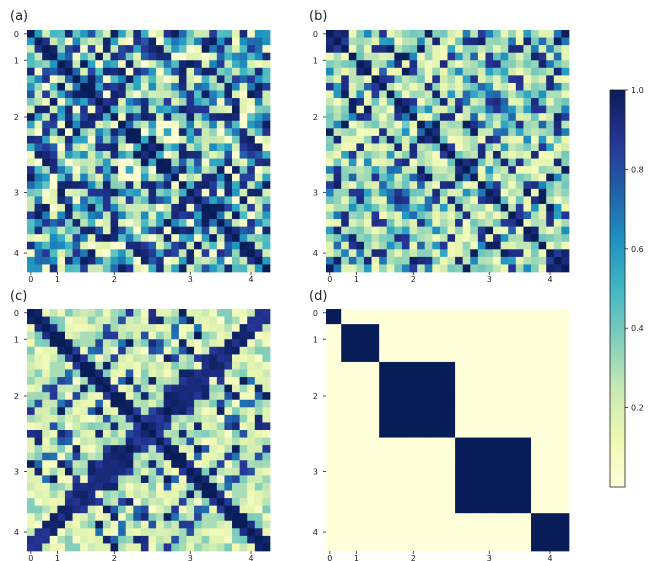 The width and height of the screenshot is (657, 561). I want to click on y-tick-label: 2, so click(315, 396).